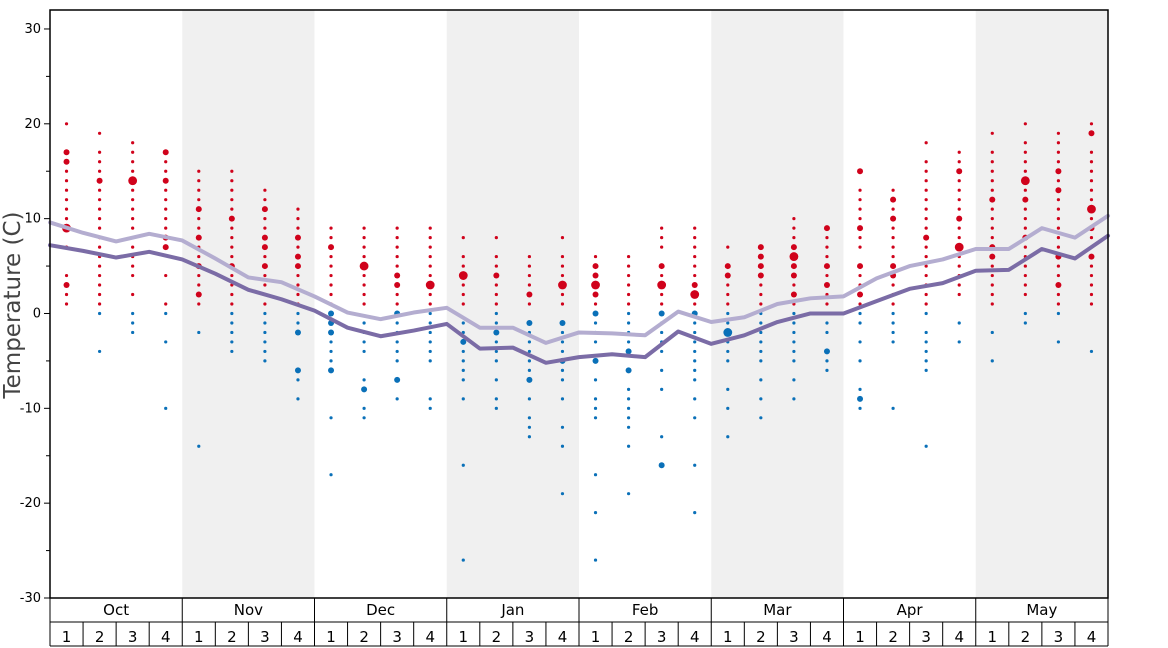 The width and height of the screenshot is (1168, 648). What do you see at coordinates (32, 29) in the screenshot?
I see `y-tick-label: 30` at bounding box center [32, 29].